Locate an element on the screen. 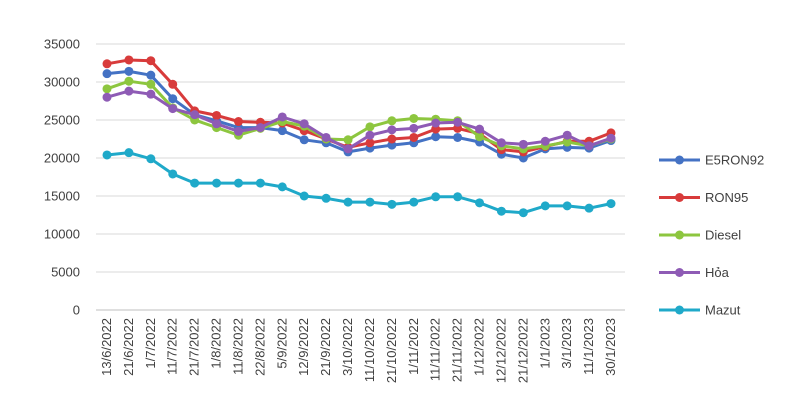  y-tick-label: 5000 is located at coordinates (65, 272).